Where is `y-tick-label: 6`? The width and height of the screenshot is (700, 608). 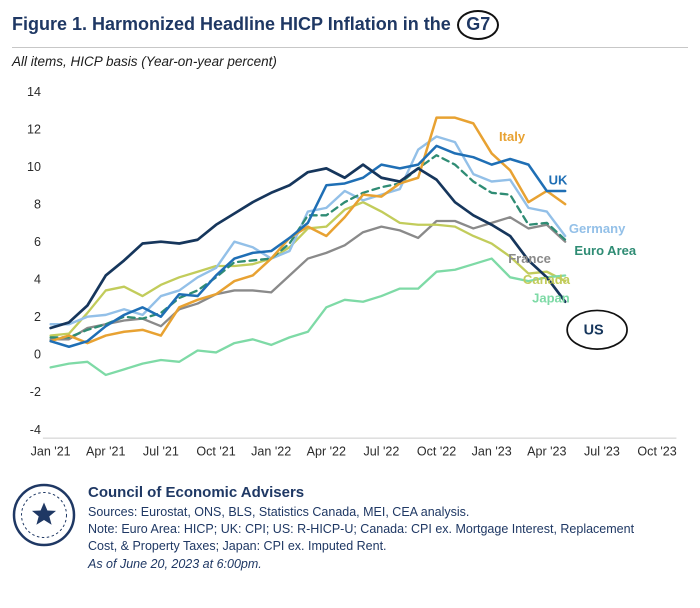
y-tick-label: 6 is located at coordinates (37, 242).